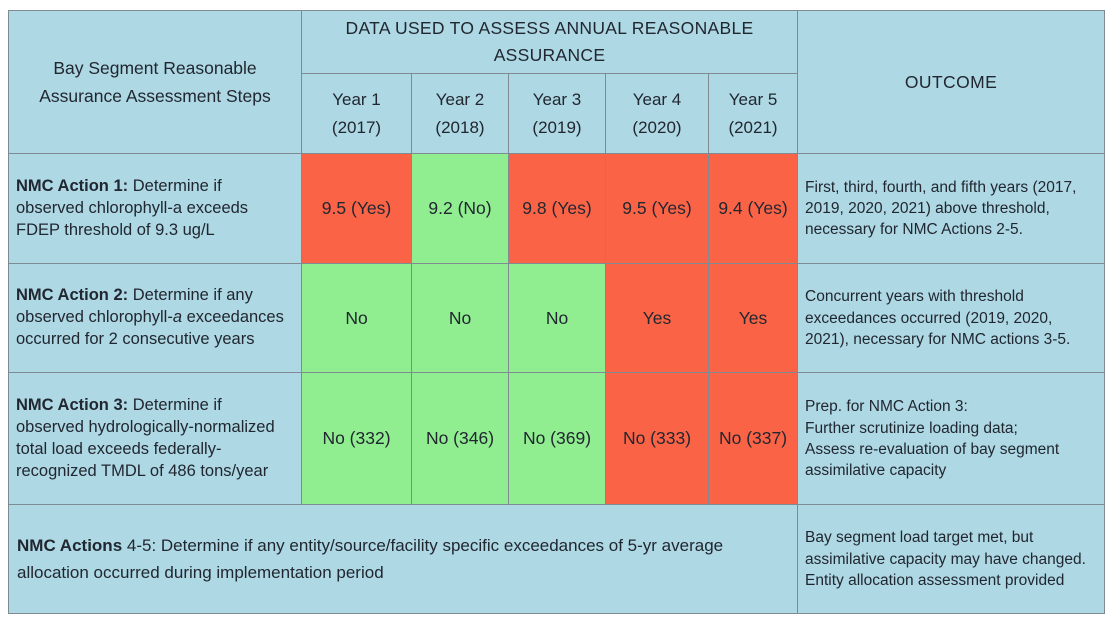 This screenshot has width=1112, height=620. Describe the element at coordinates (177, 317) in the screenshot. I see `action-text-italic: a` at that location.